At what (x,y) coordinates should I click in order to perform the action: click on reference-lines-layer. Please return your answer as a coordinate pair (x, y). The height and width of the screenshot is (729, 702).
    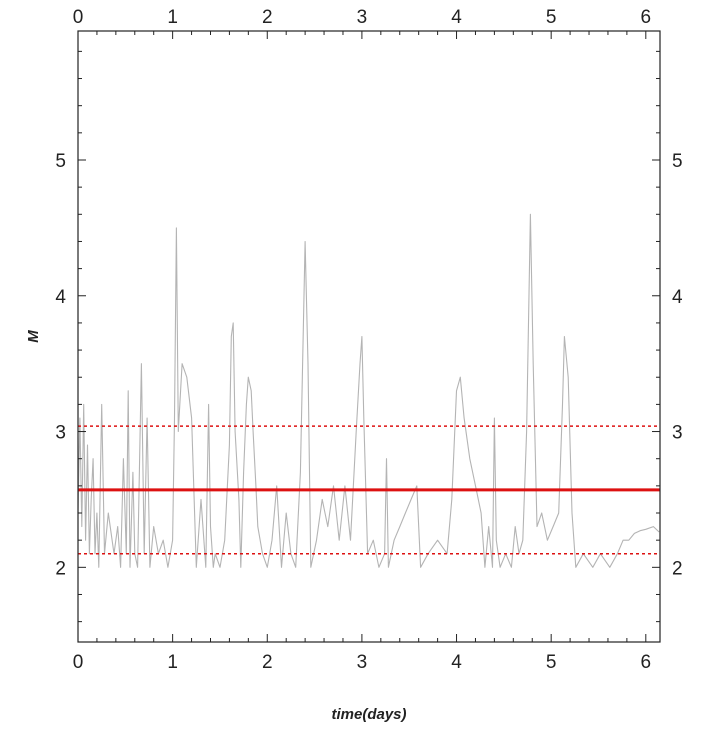
    Looking at the image, I should click on (369, 490).